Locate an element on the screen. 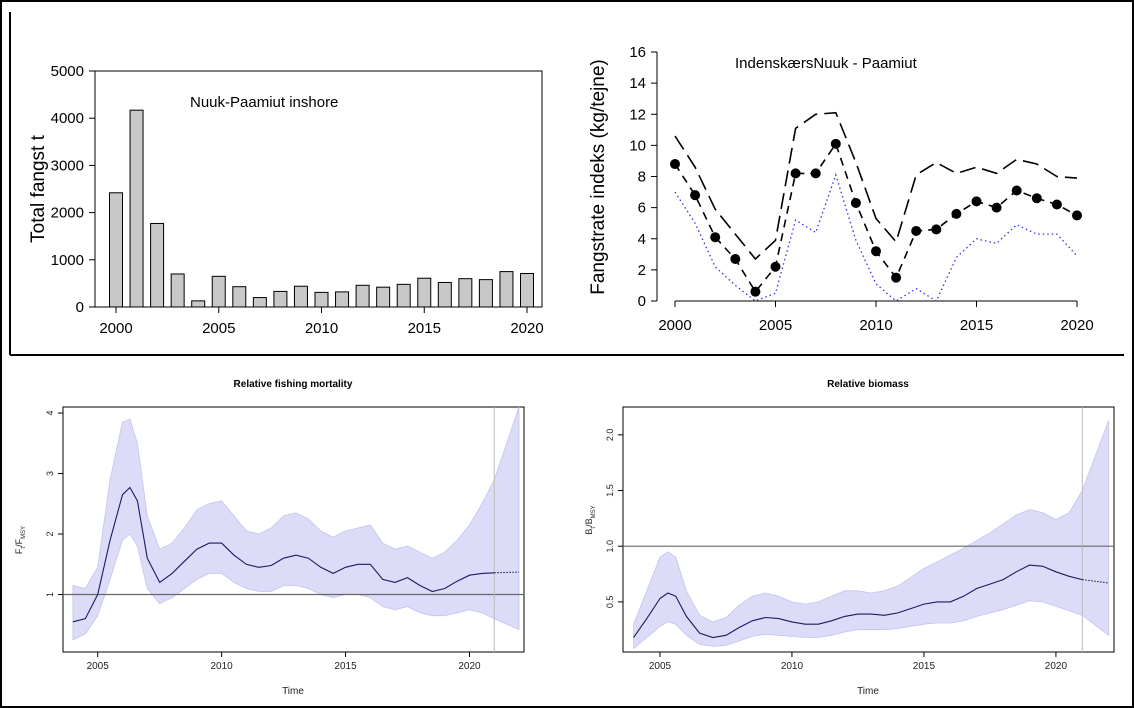  point-2013 is located at coordinates (936, 229).